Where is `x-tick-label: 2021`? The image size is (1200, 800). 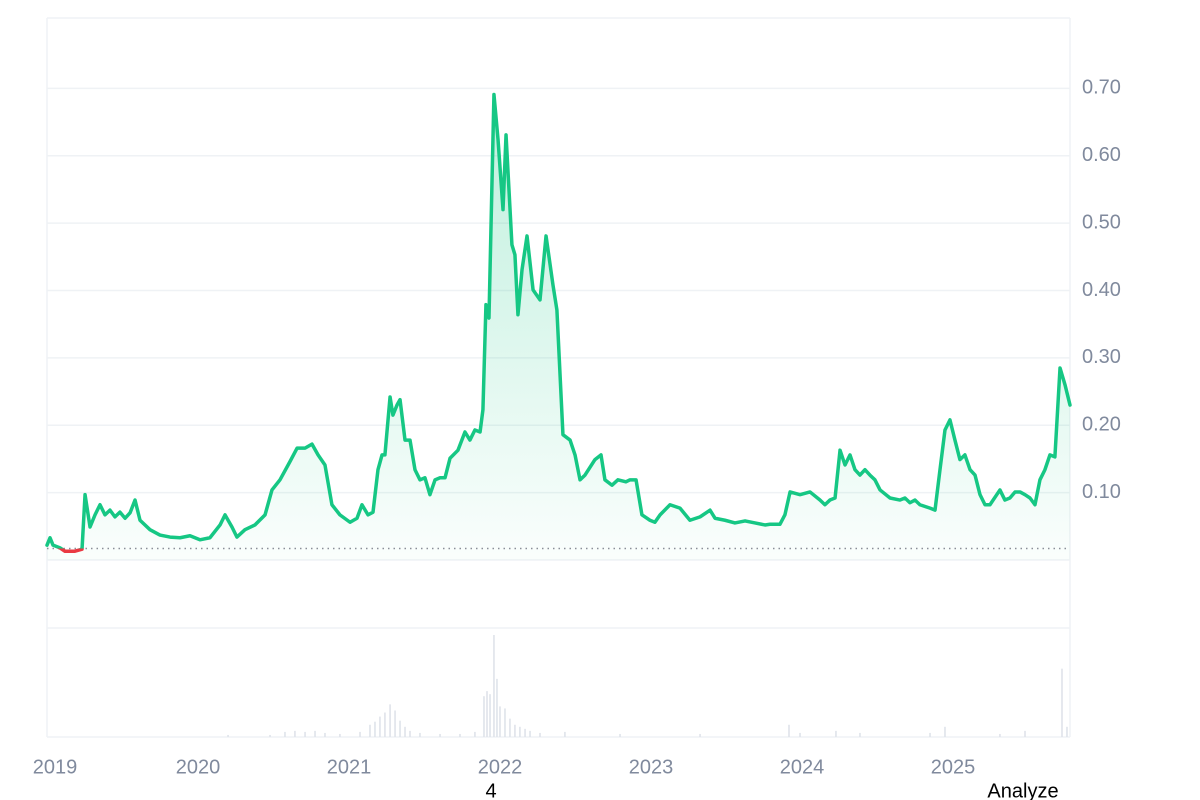
x-tick-label: 2021 is located at coordinates (349, 767).